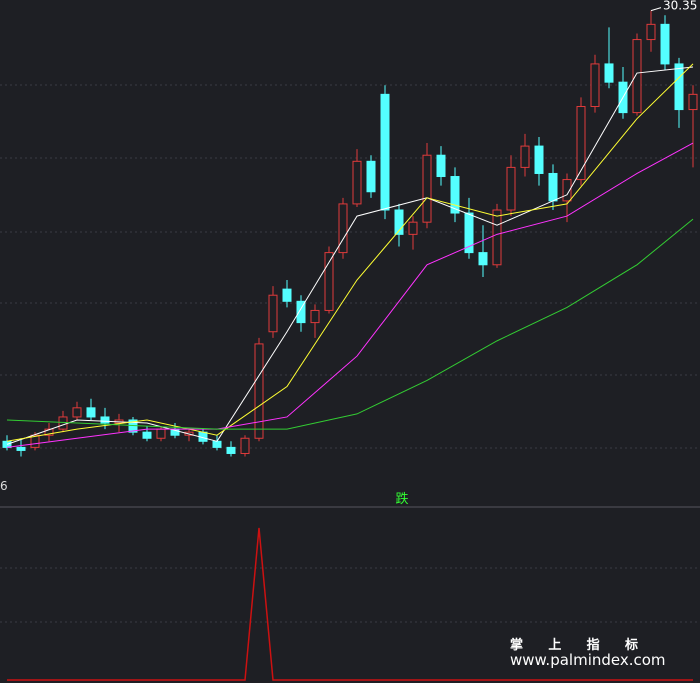 Image resolution: width=700 pixels, height=683 pixels. Describe the element at coordinates (401, 499) in the screenshot. I see `indicator-label: 跌` at that location.